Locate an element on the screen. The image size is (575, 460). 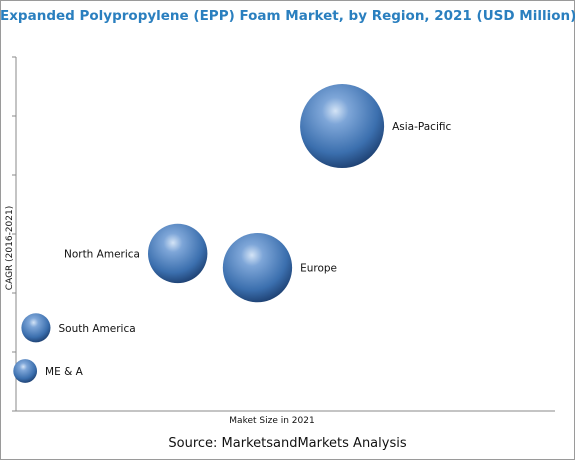
x-axis-label: Maket Size in 2021 is located at coordinates (271, 421).